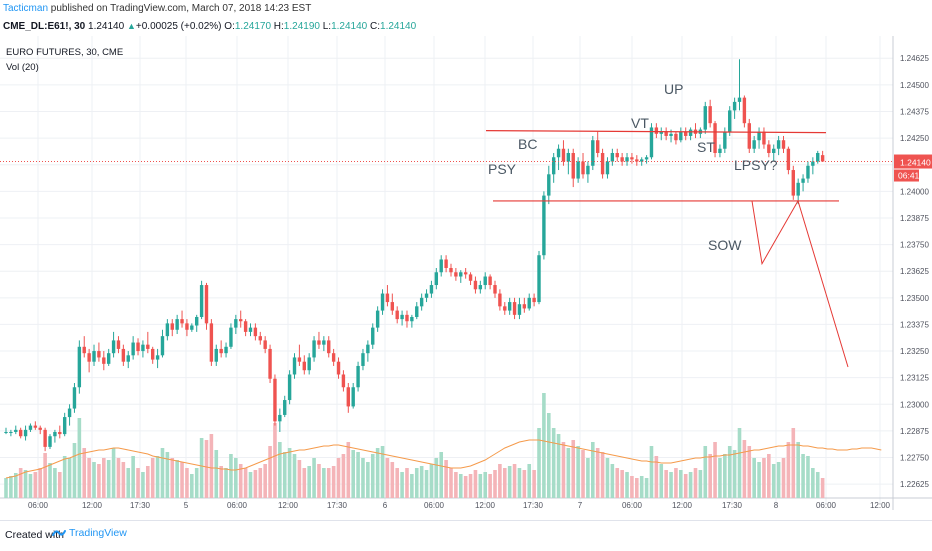 The height and width of the screenshot is (551, 932). What do you see at coordinates (44, 26) in the screenshot?
I see `symbol-label: CME_DL:E61!, 30` at bounding box center [44, 26].